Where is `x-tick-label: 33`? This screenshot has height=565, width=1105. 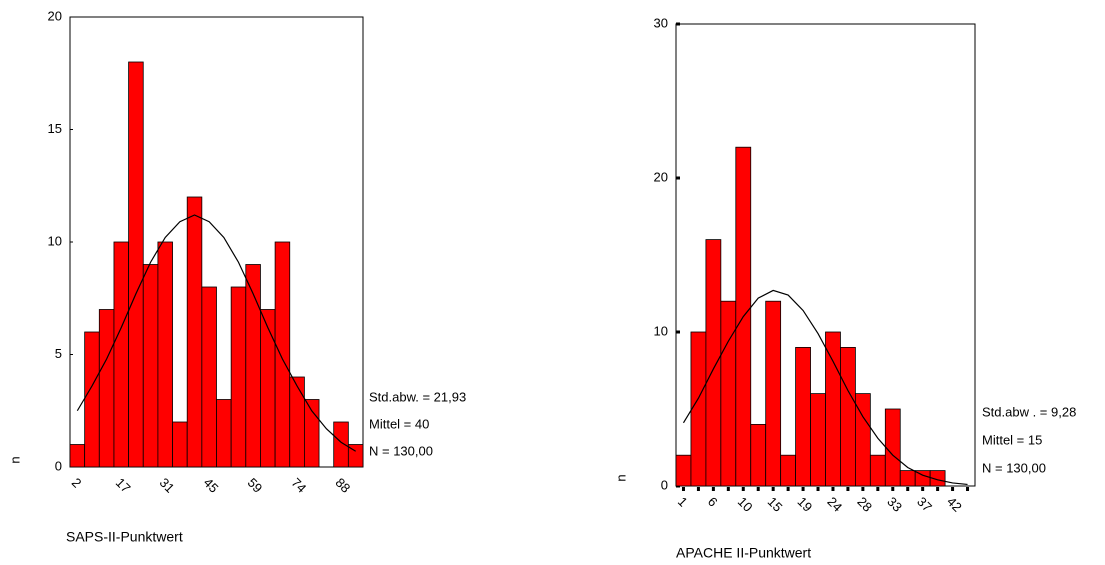 x-tick-label: 33 is located at coordinates (894, 504).